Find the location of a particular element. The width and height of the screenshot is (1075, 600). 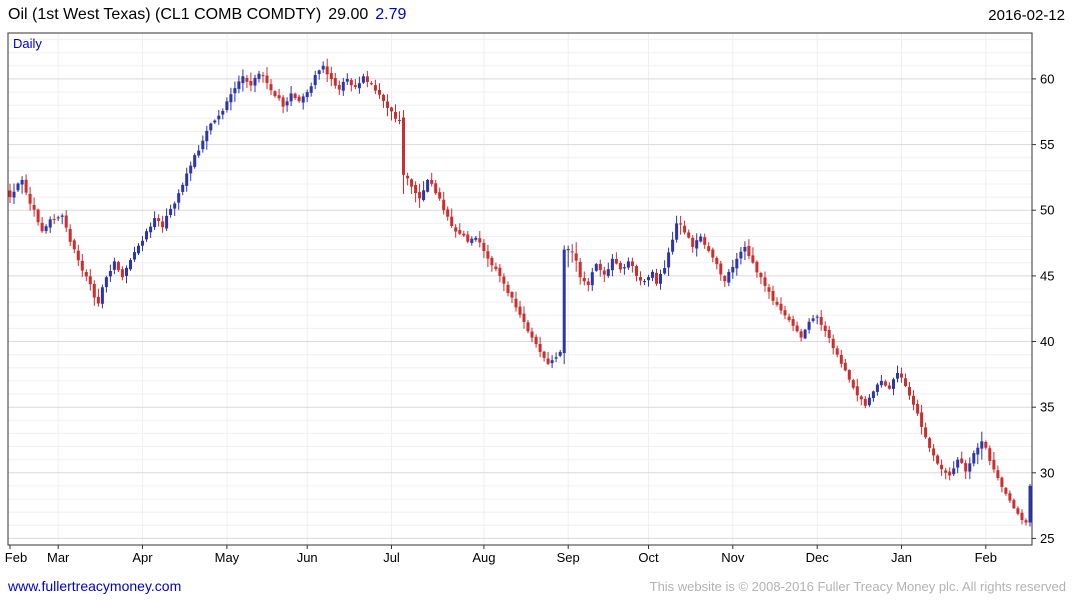

last-price: 29.00 is located at coordinates (348, 14).